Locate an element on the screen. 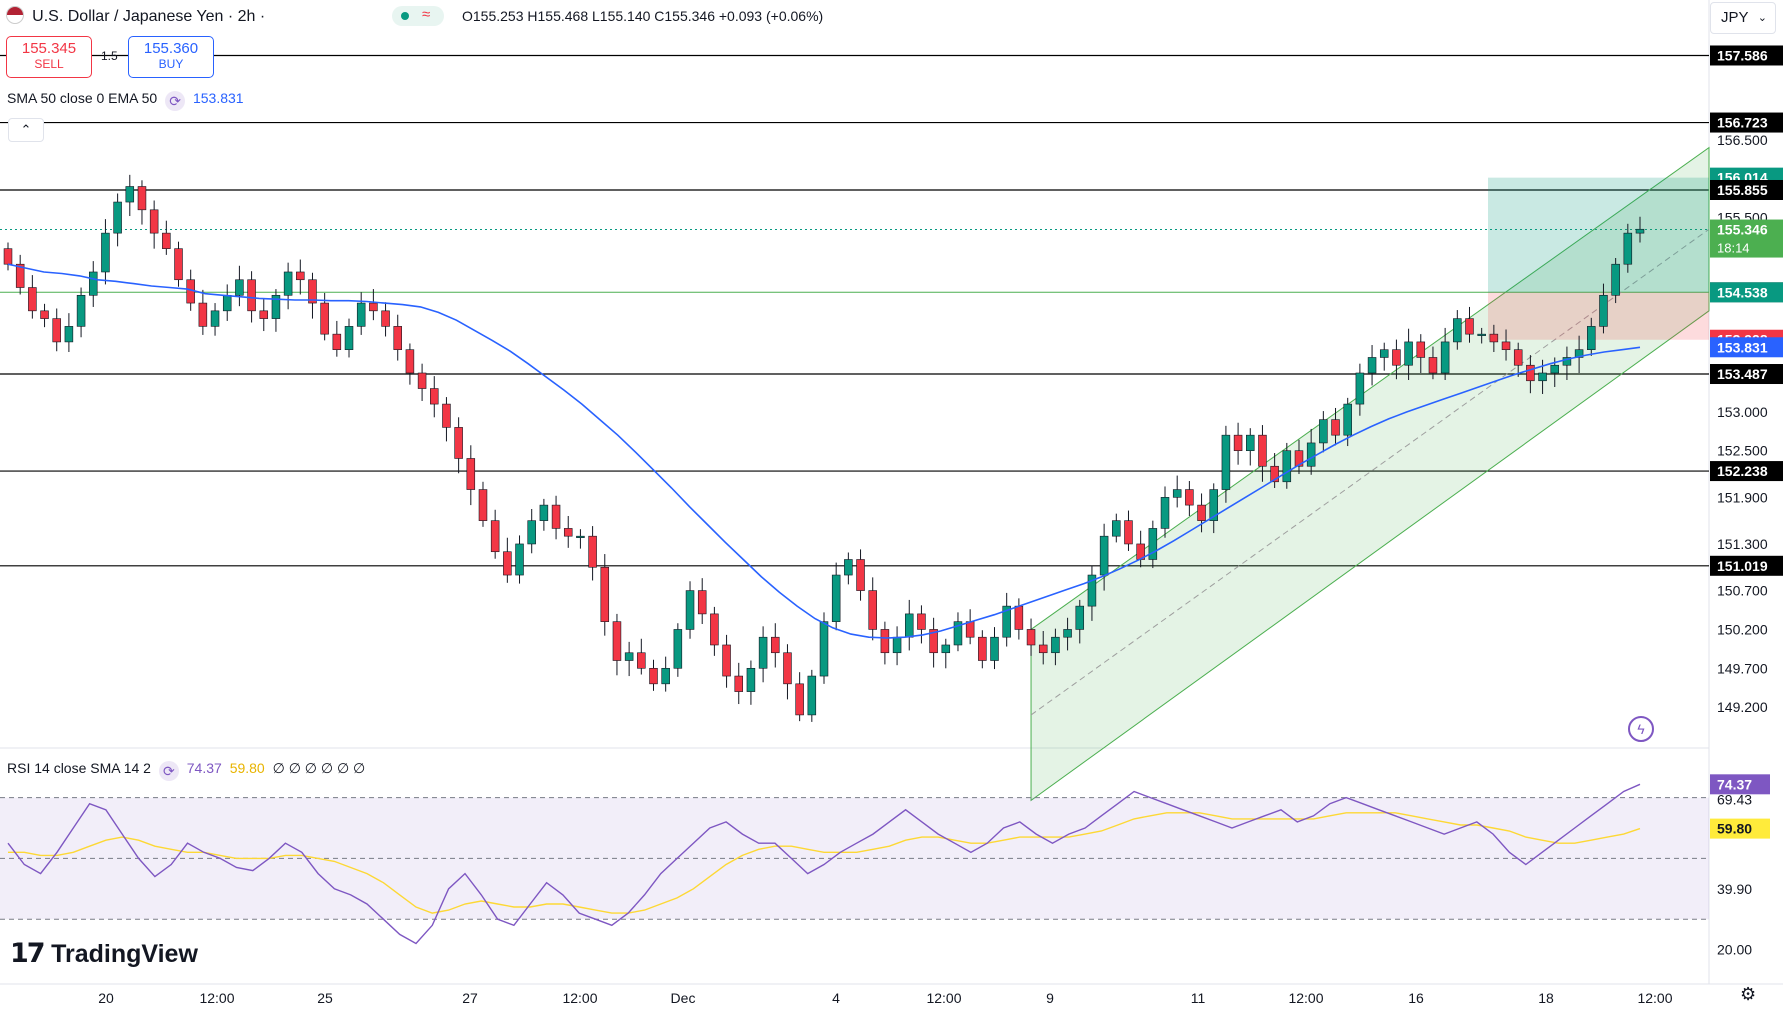 This screenshot has height=1009, width=1783. rsi-sma-line is located at coordinates (824, 863).